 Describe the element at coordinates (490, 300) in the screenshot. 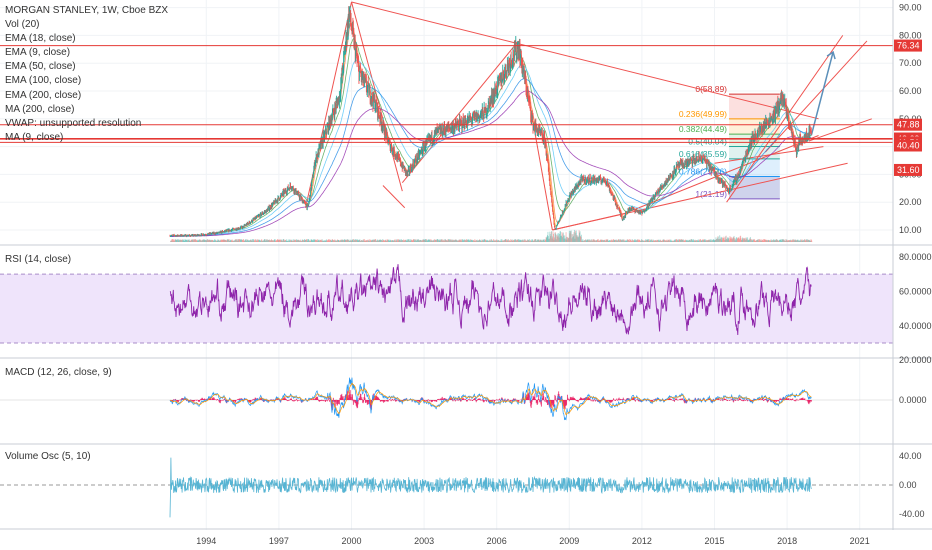

I see `rsi-line` at that location.